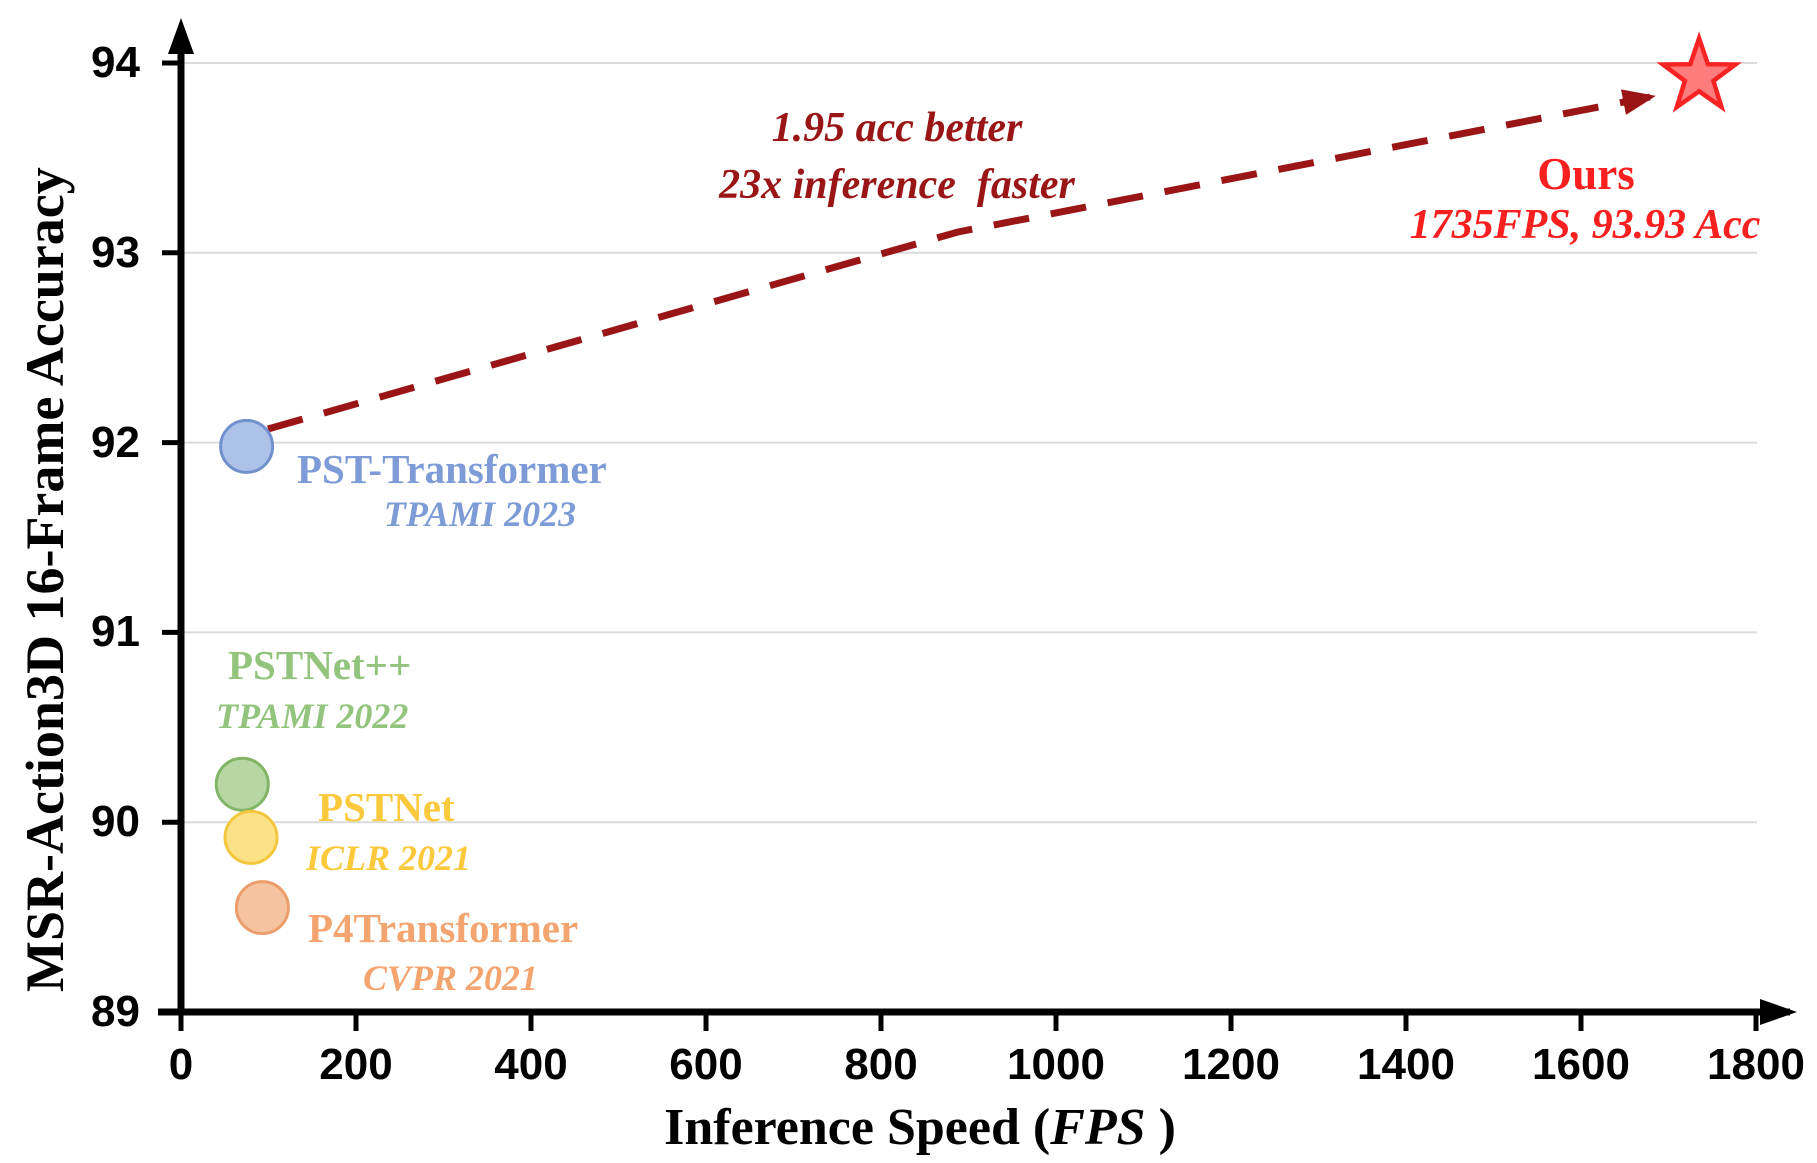 This screenshot has width=1817, height=1163. I want to click on point-marker-star-ours, so click(1699, 72).